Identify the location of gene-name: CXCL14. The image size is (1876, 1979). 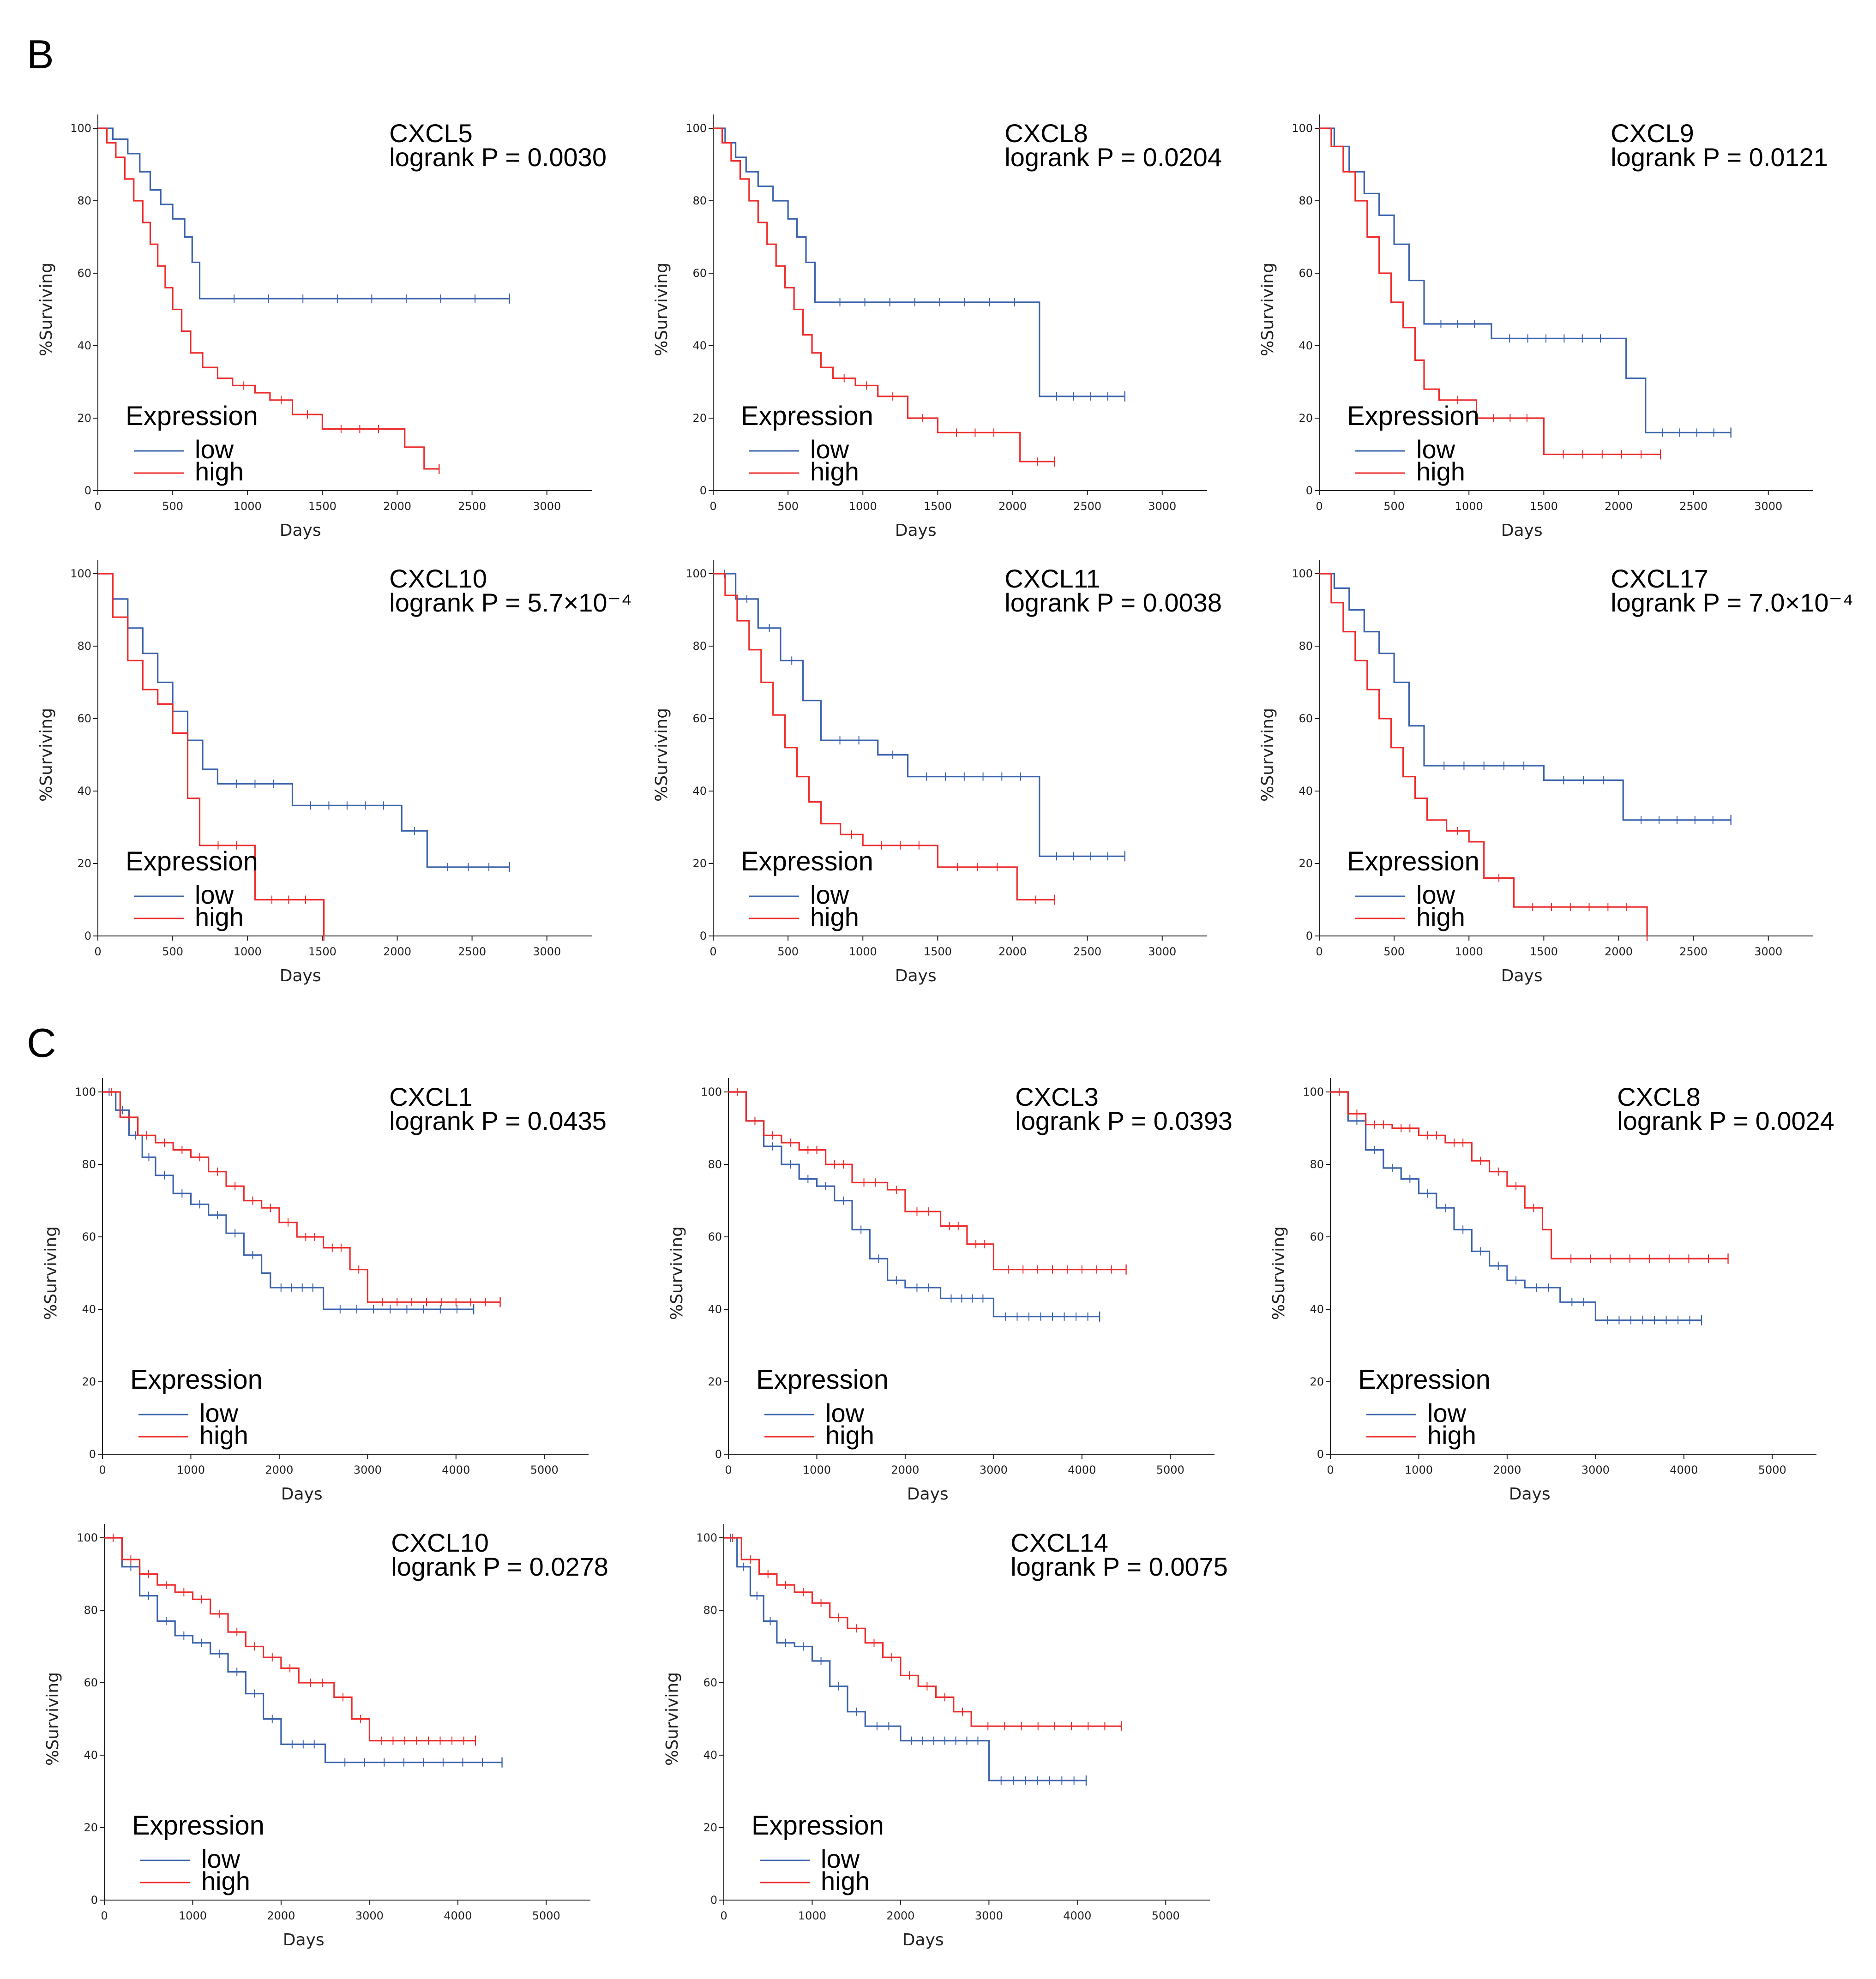
(1059, 1542).